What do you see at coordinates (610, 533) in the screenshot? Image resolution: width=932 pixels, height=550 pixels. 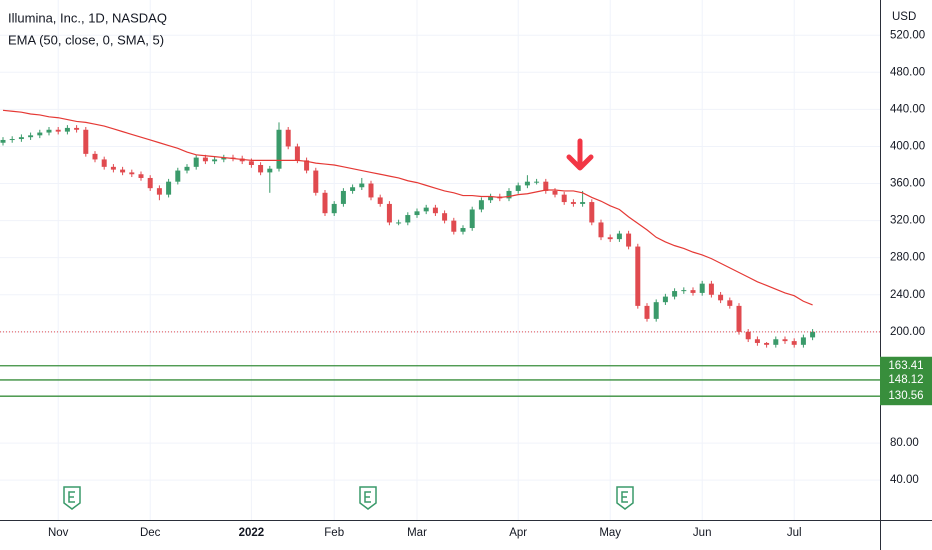 I see `x-tick-label: May` at bounding box center [610, 533].